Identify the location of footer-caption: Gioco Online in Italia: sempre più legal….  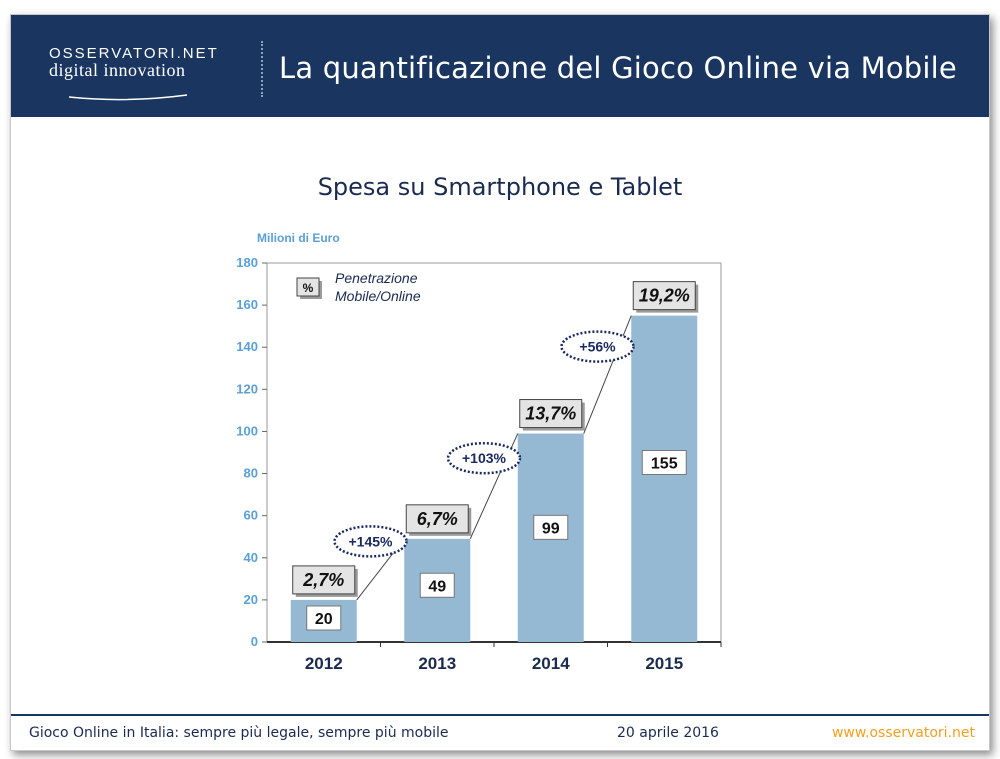
(239, 733).